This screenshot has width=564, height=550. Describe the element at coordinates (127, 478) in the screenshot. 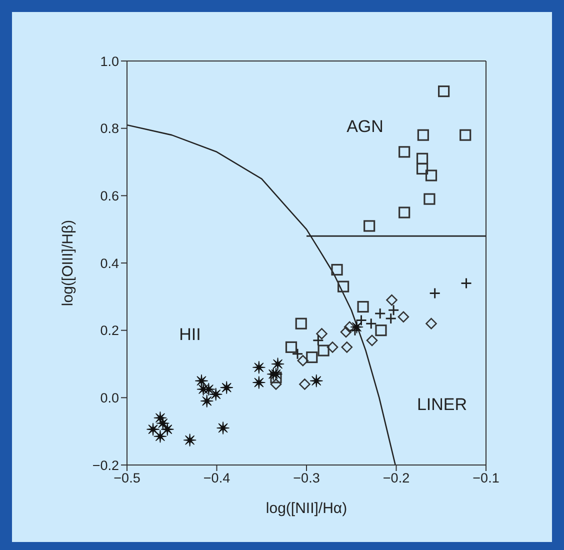

I see `x-tick-label: −0.5` at that location.